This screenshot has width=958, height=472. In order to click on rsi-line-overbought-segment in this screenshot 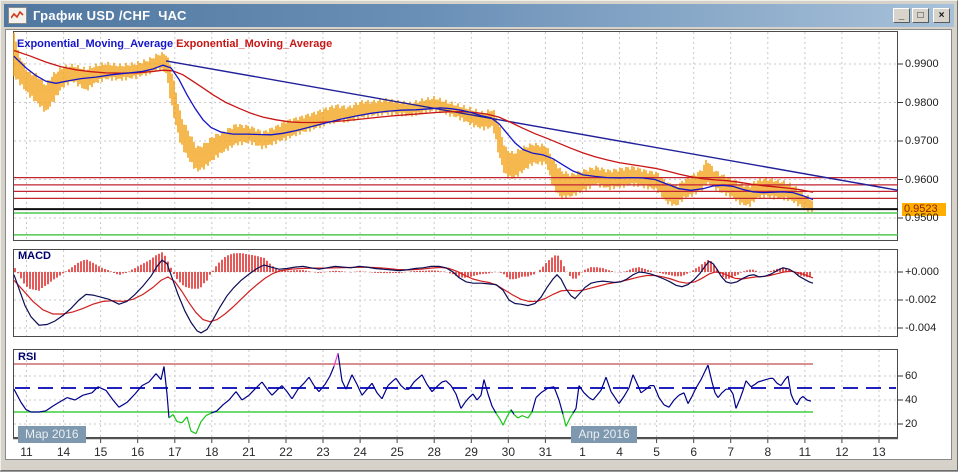, I will do `click(336, 360)`.